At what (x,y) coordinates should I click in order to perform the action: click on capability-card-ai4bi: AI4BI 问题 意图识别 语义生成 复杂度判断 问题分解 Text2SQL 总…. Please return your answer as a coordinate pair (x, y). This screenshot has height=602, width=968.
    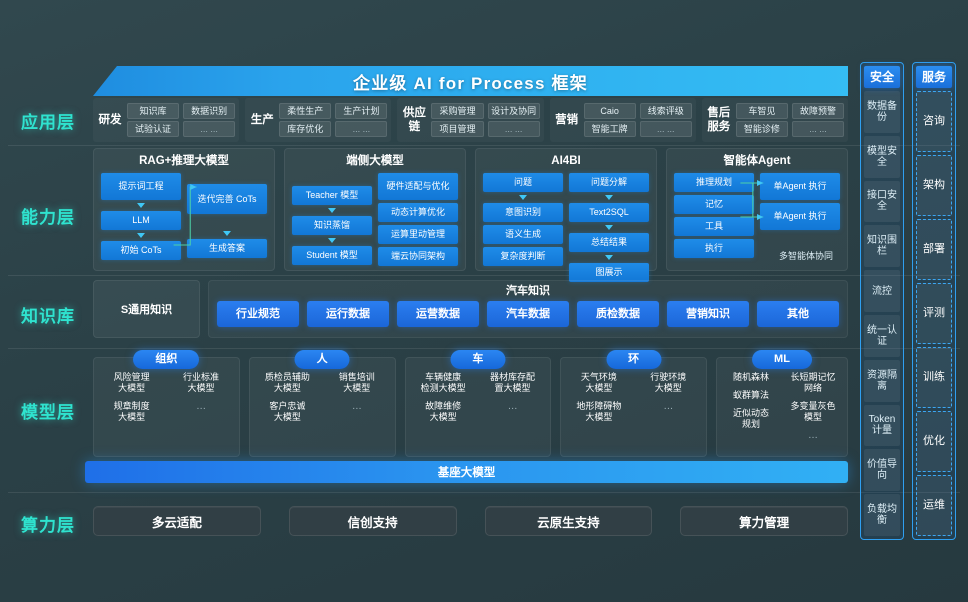
    Looking at the image, I should click on (566, 215).